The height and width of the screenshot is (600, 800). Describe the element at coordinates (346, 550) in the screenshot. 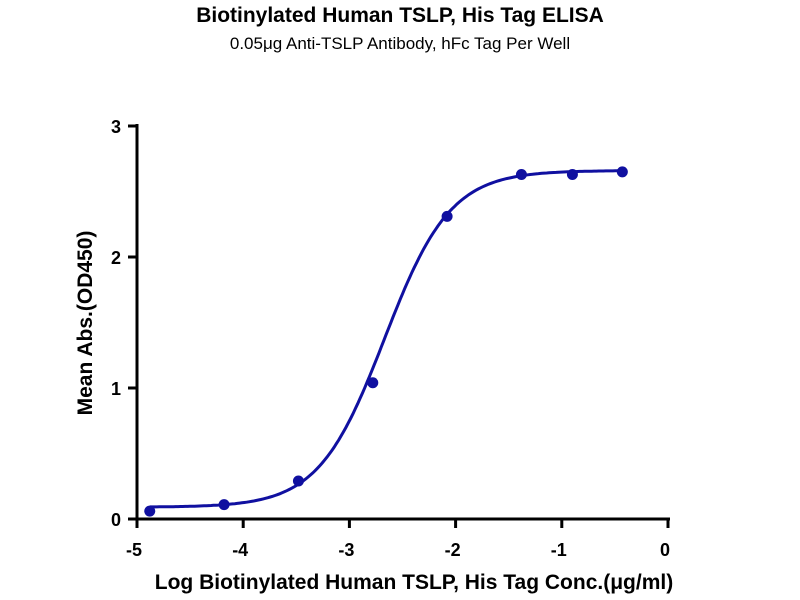

I see `x-tick-label: -3` at that location.